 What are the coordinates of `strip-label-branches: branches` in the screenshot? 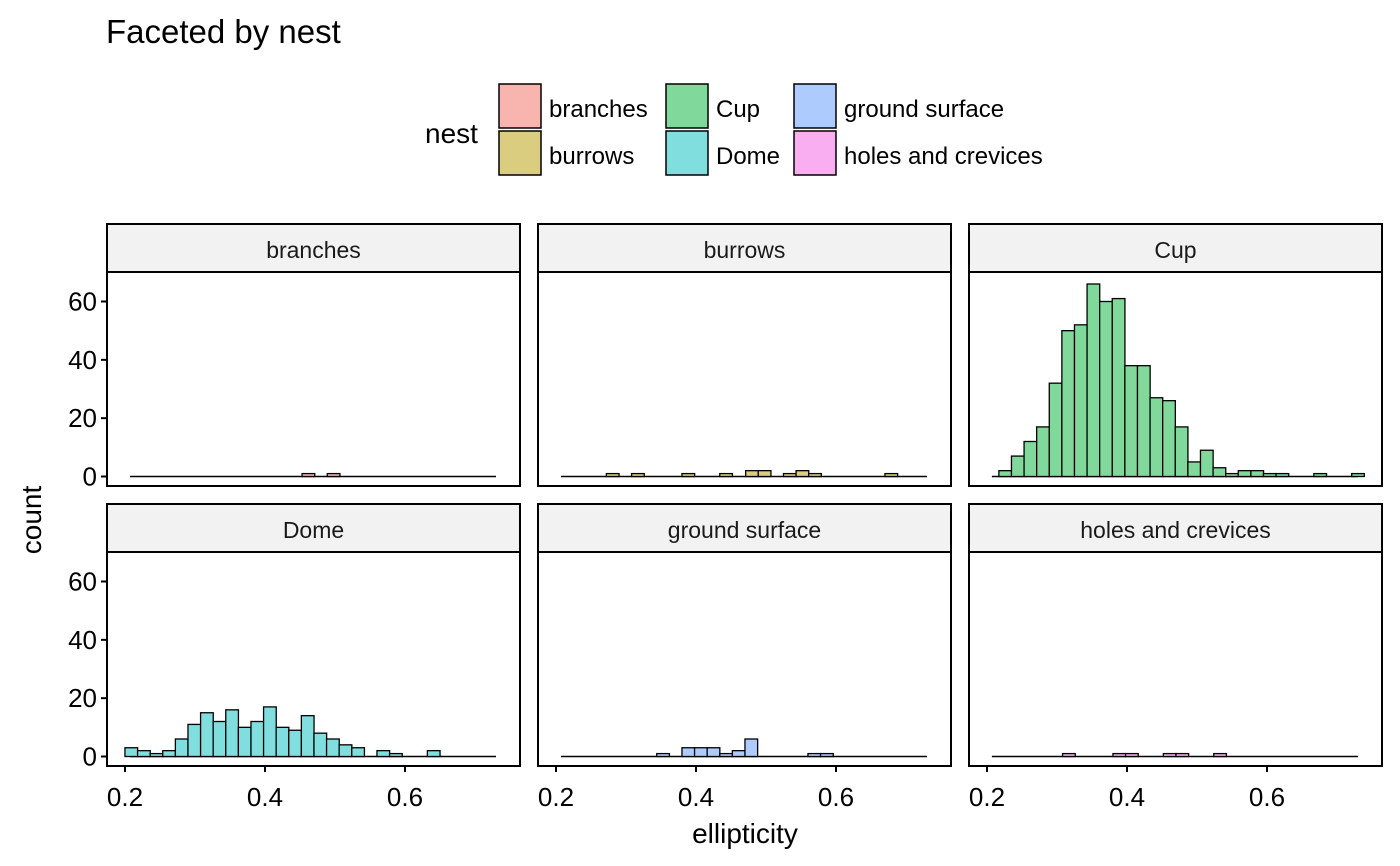 It's located at (313, 250).